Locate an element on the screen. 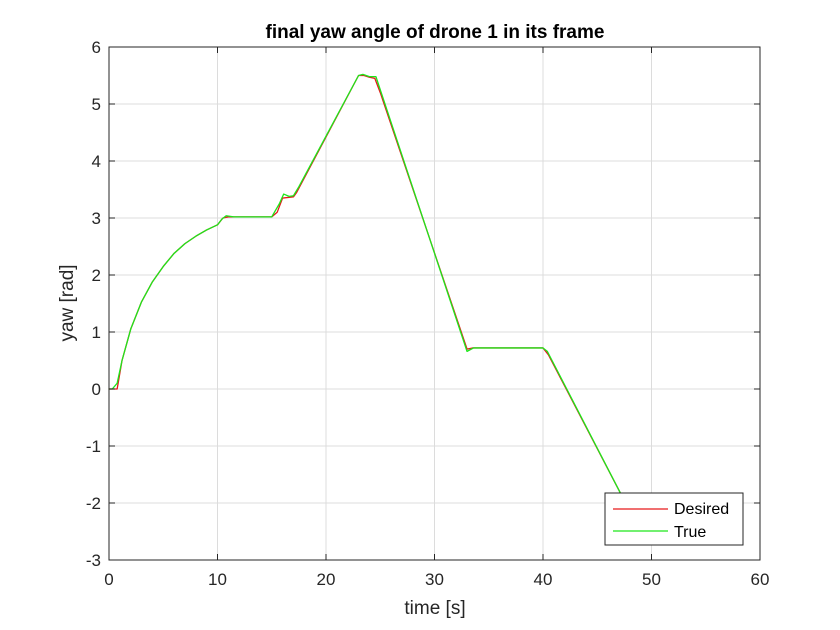 The width and height of the screenshot is (840, 630). y-tick-label: 4 is located at coordinates (96, 161).